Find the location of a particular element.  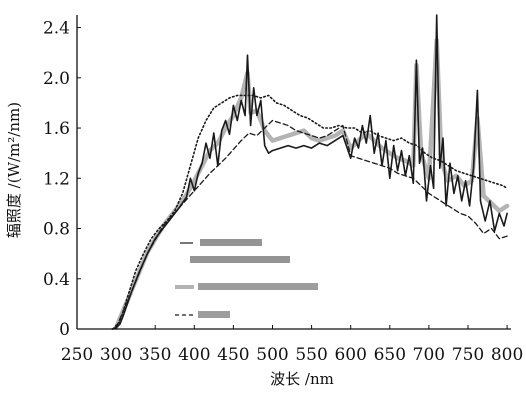

x-tick-label: 400 is located at coordinates (194, 355).